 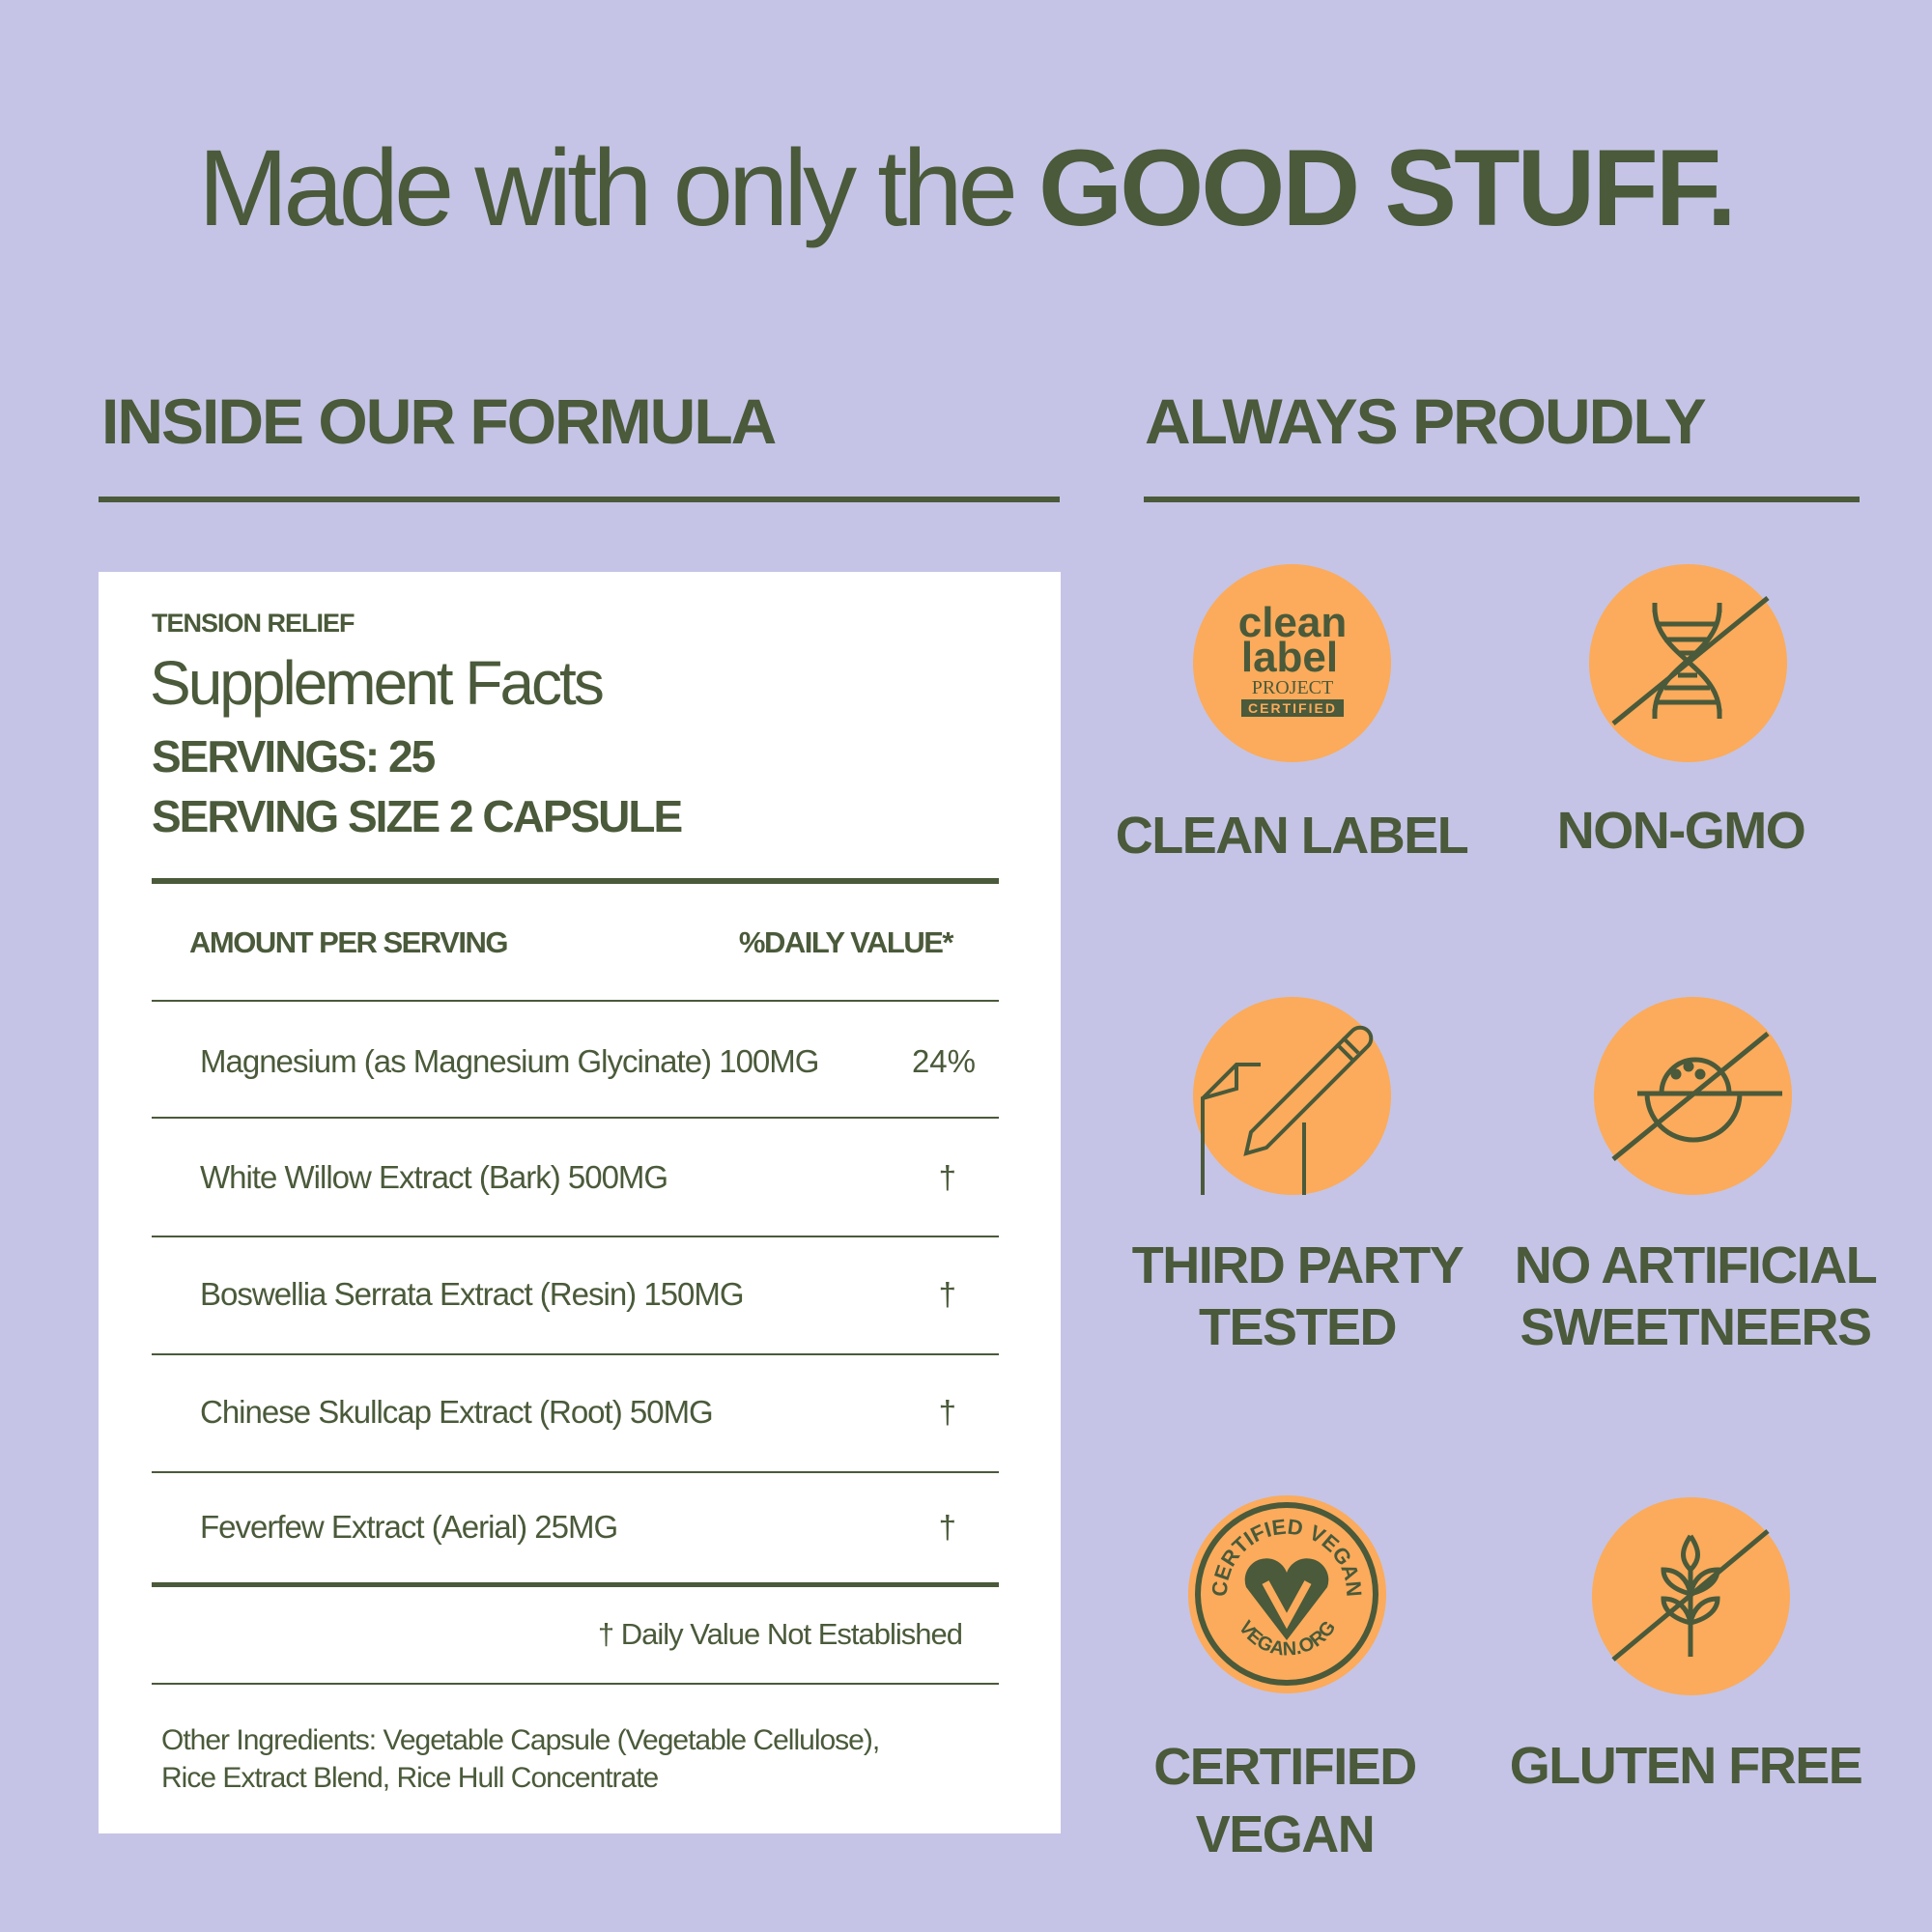 I want to click on ingredient-name: Chinese Skullcap Extract (Root) 50MG, so click(x=457, y=1412).